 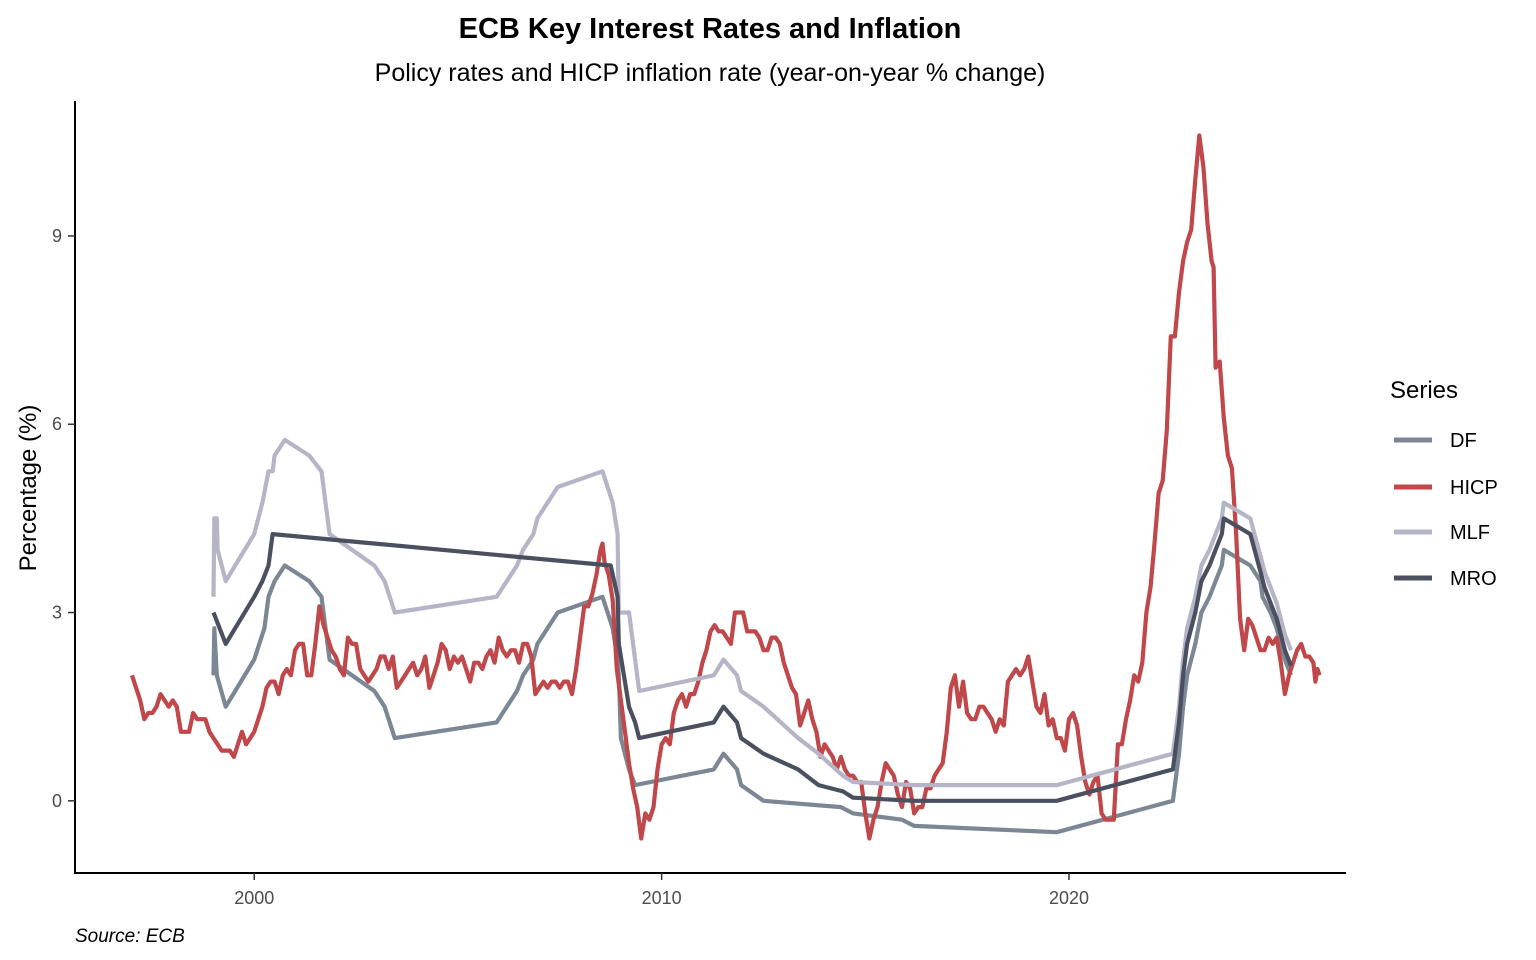 What do you see at coordinates (1473, 579) in the screenshot?
I see `legend-label-mro: MRO` at bounding box center [1473, 579].